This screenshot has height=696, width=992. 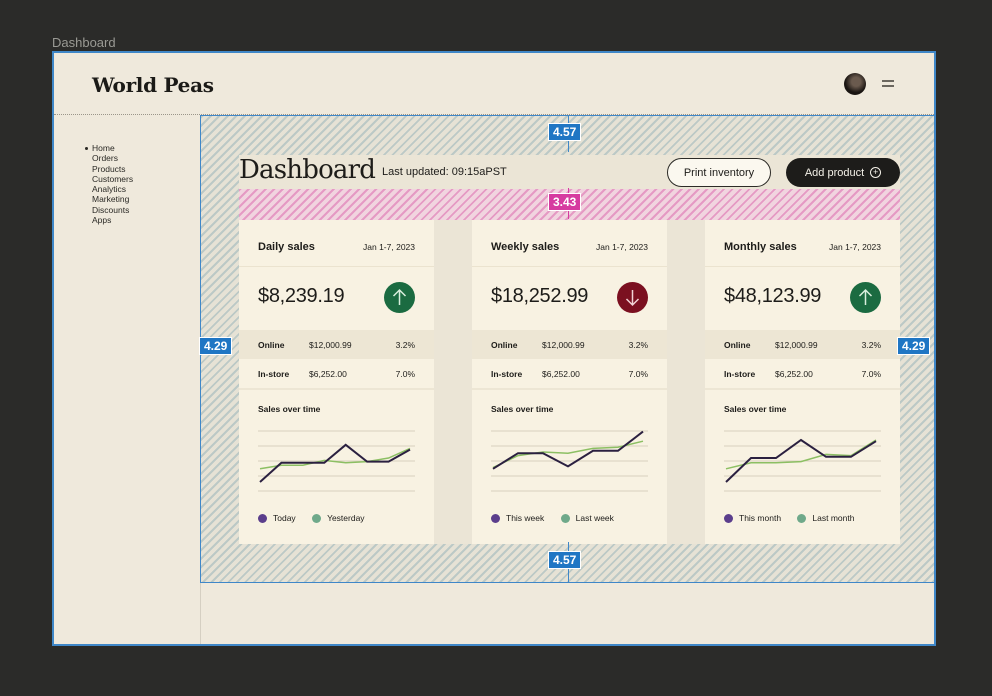 What do you see at coordinates (307, 170) in the screenshot?
I see `page-title: Dashboard` at bounding box center [307, 170].